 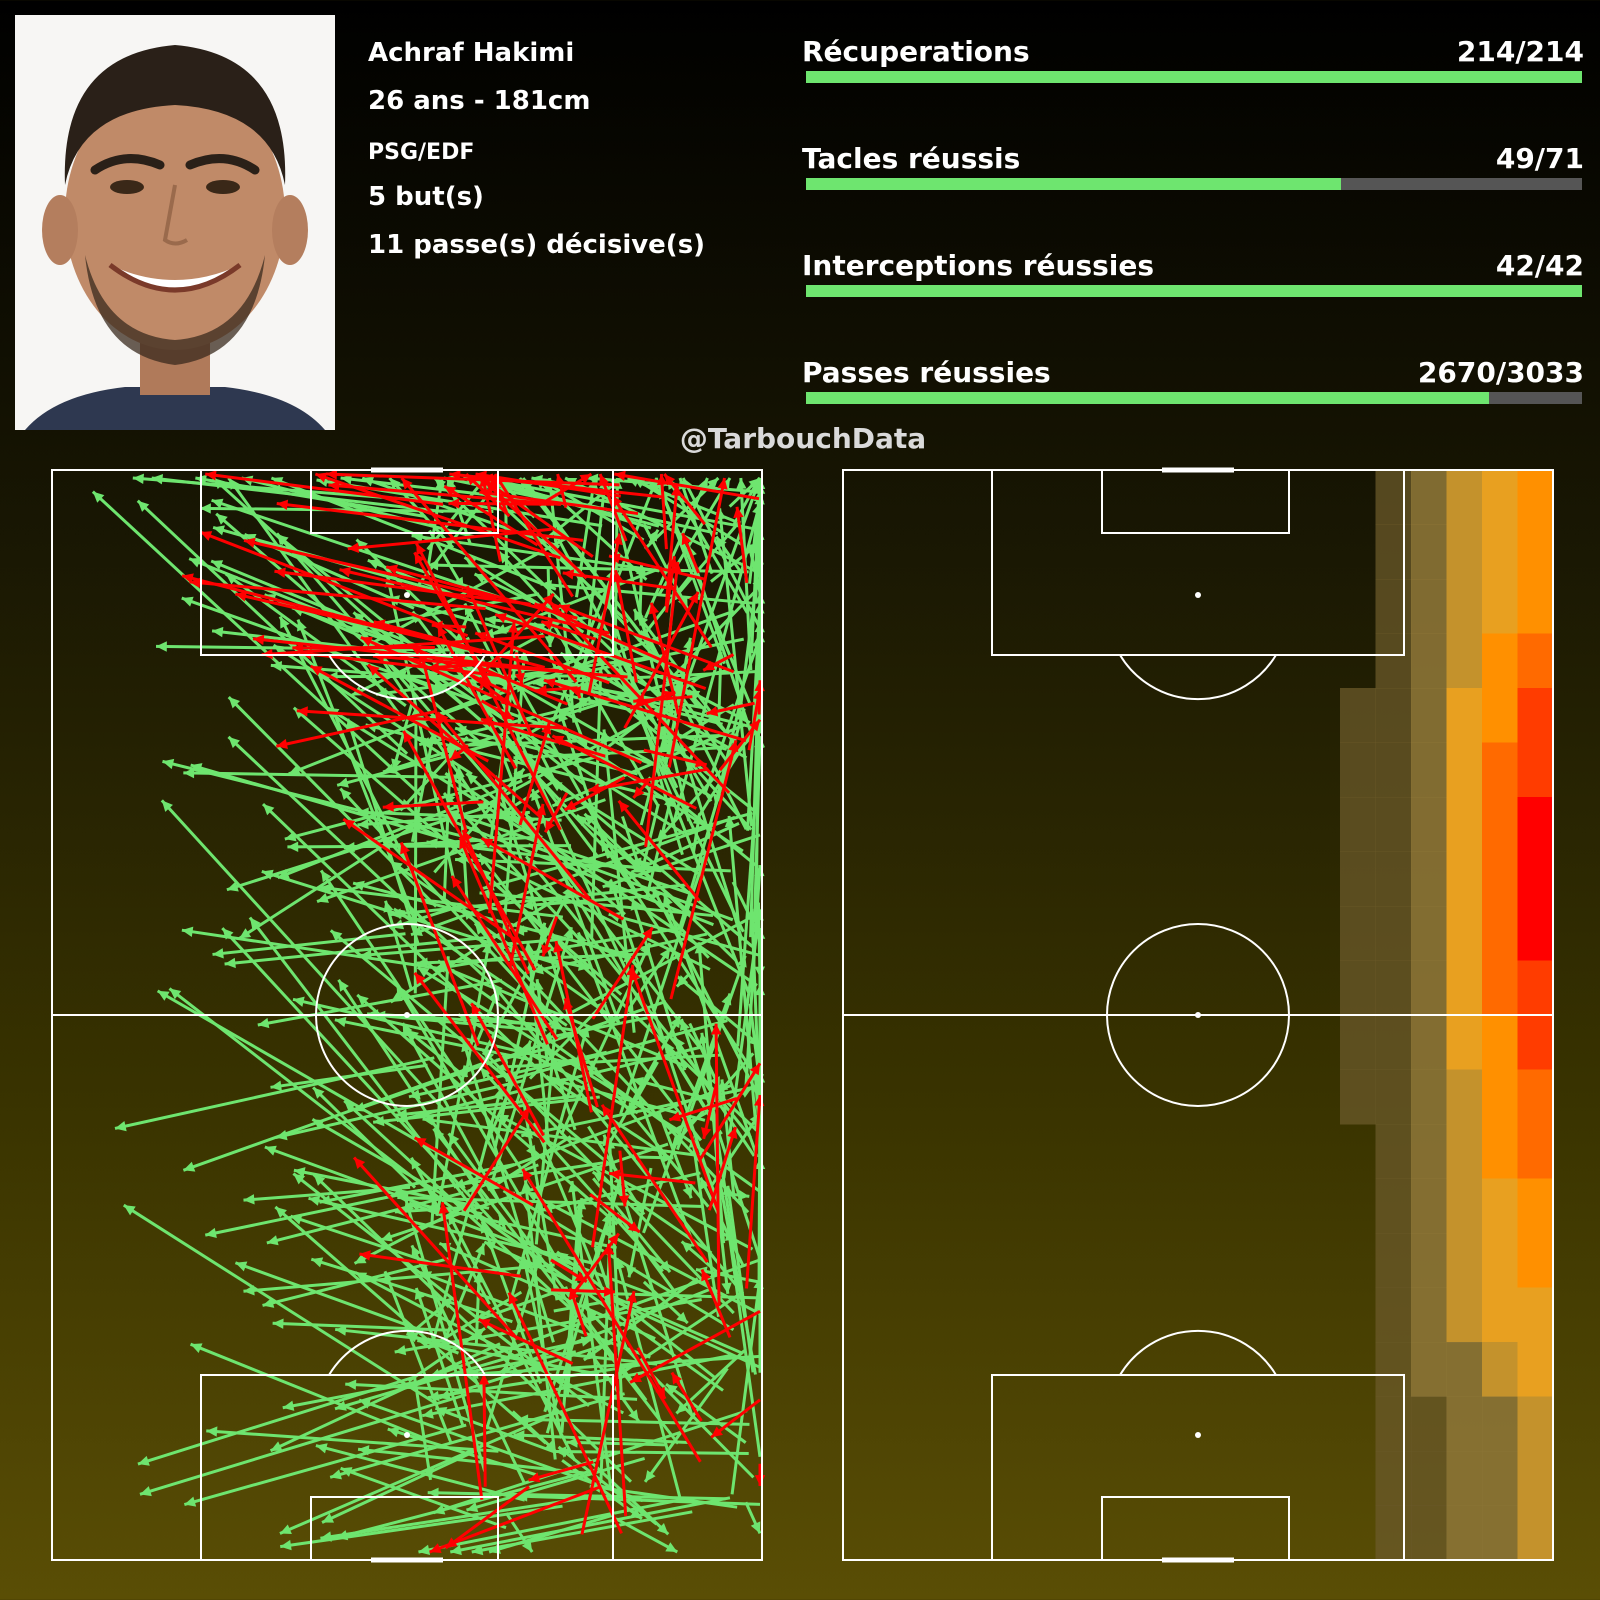 I want to click on player-name: Achraf Hakimi, so click(x=471, y=53).